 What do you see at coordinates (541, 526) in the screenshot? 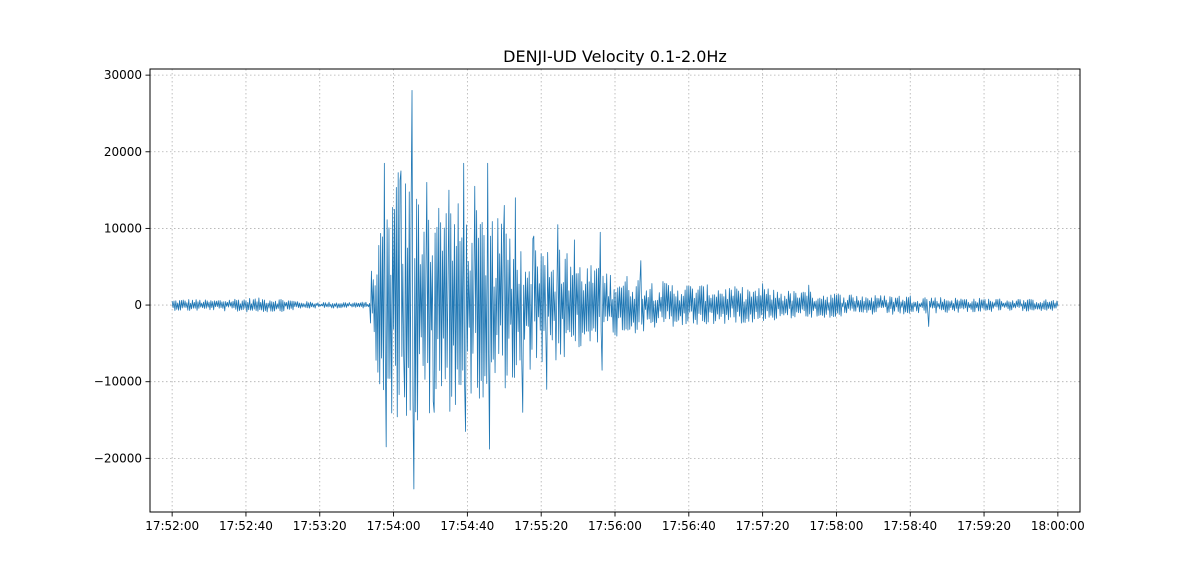
I see `x-tick-label: 17:55:20` at bounding box center [541, 526].